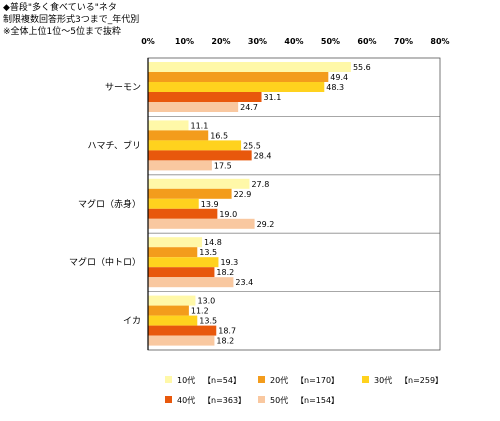  What do you see at coordinates (184, 41) in the screenshot?
I see `x-tick-label: 10%` at bounding box center [184, 41].